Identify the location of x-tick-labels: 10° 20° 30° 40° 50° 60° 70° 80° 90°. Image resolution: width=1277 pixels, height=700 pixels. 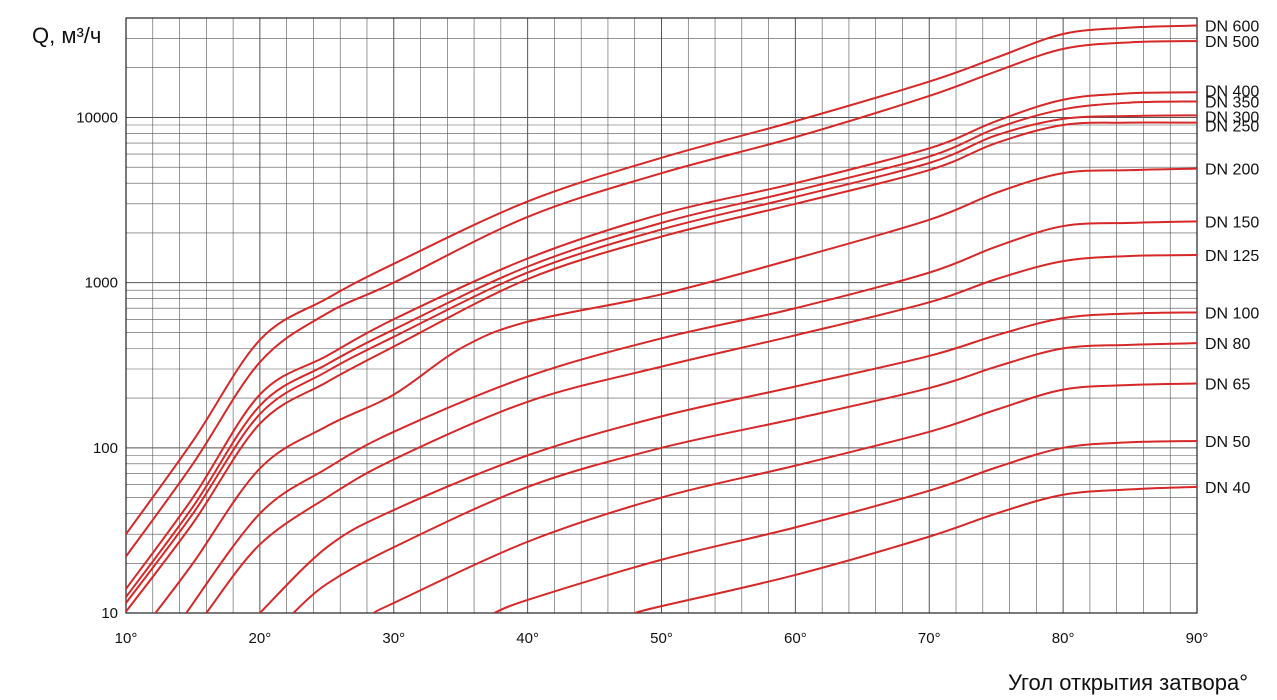
(662, 638).